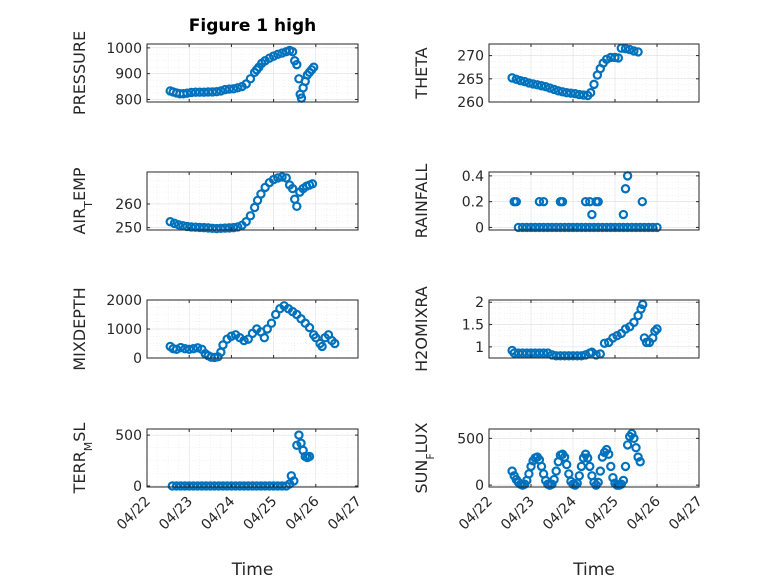 The width and height of the screenshot is (778, 583). What do you see at coordinates (470, 439) in the screenshot?
I see `y-tick-label: 500` at bounding box center [470, 439].